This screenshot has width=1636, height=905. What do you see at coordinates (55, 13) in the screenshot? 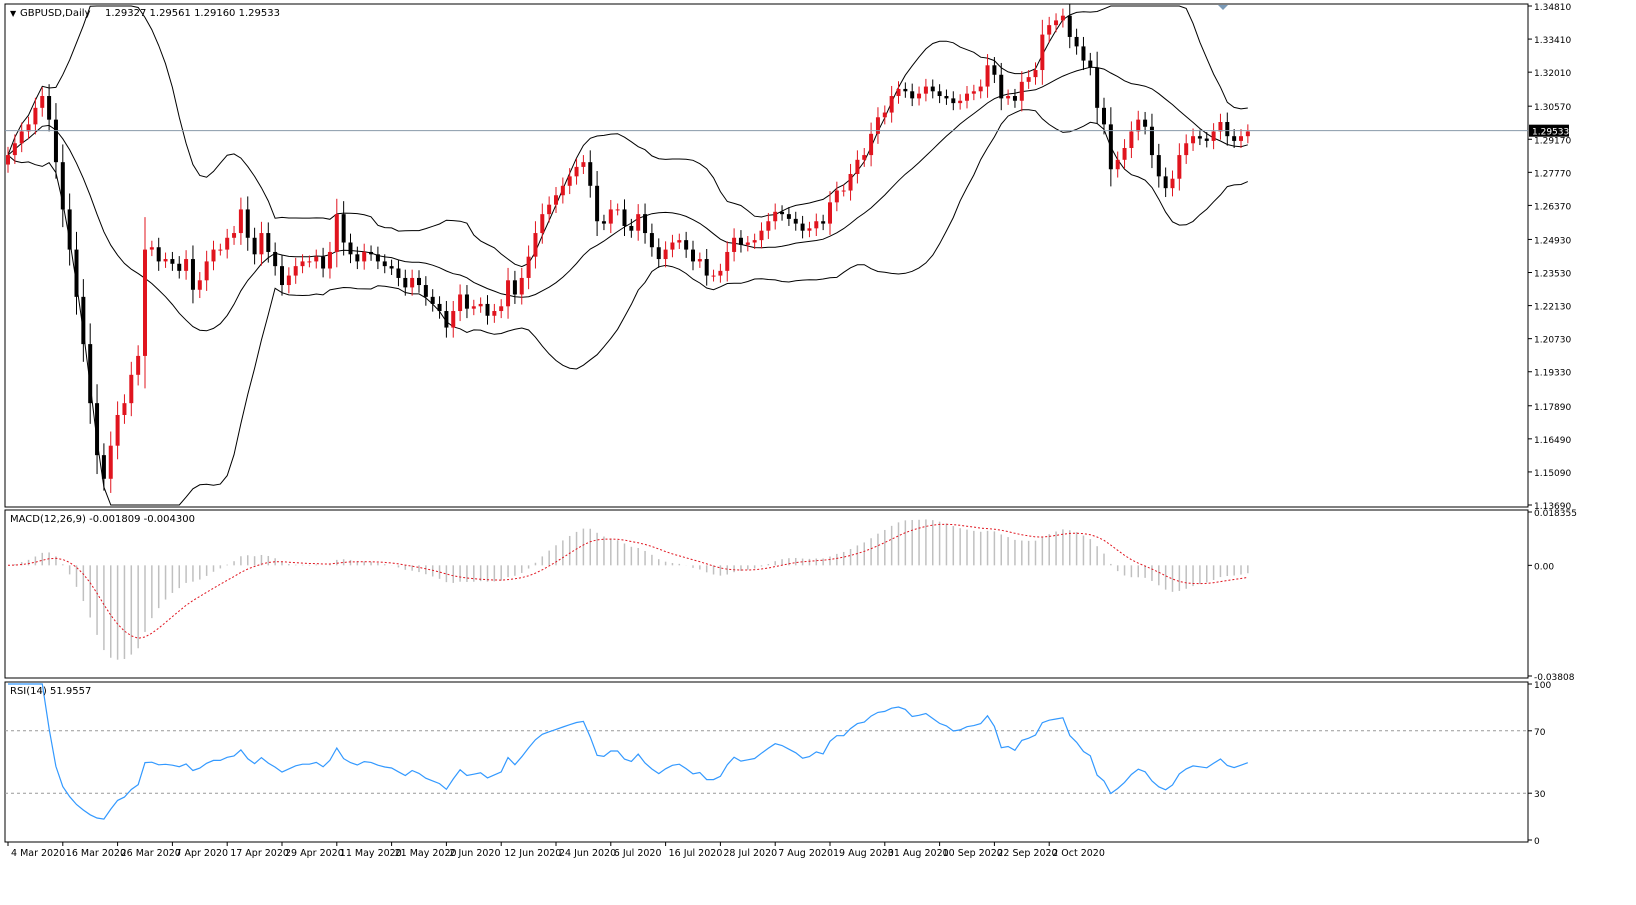
I see `symbol-title: GBPUSD,Daily` at bounding box center [55, 13].